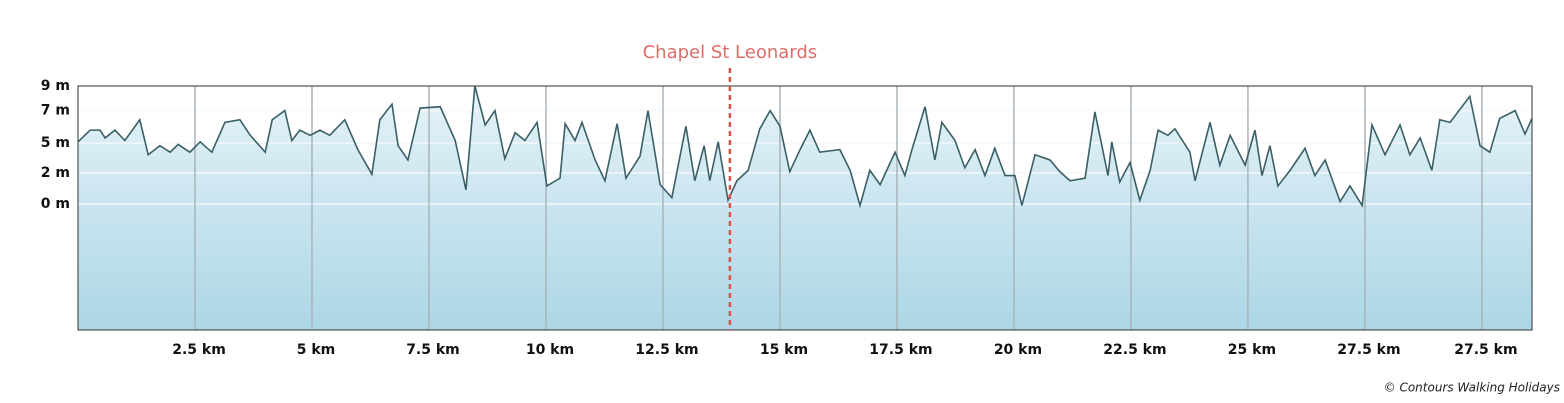  Describe the element at coordinates (55, 204) in the screenshot. I see `y-tick-label: 0 m` at that location.